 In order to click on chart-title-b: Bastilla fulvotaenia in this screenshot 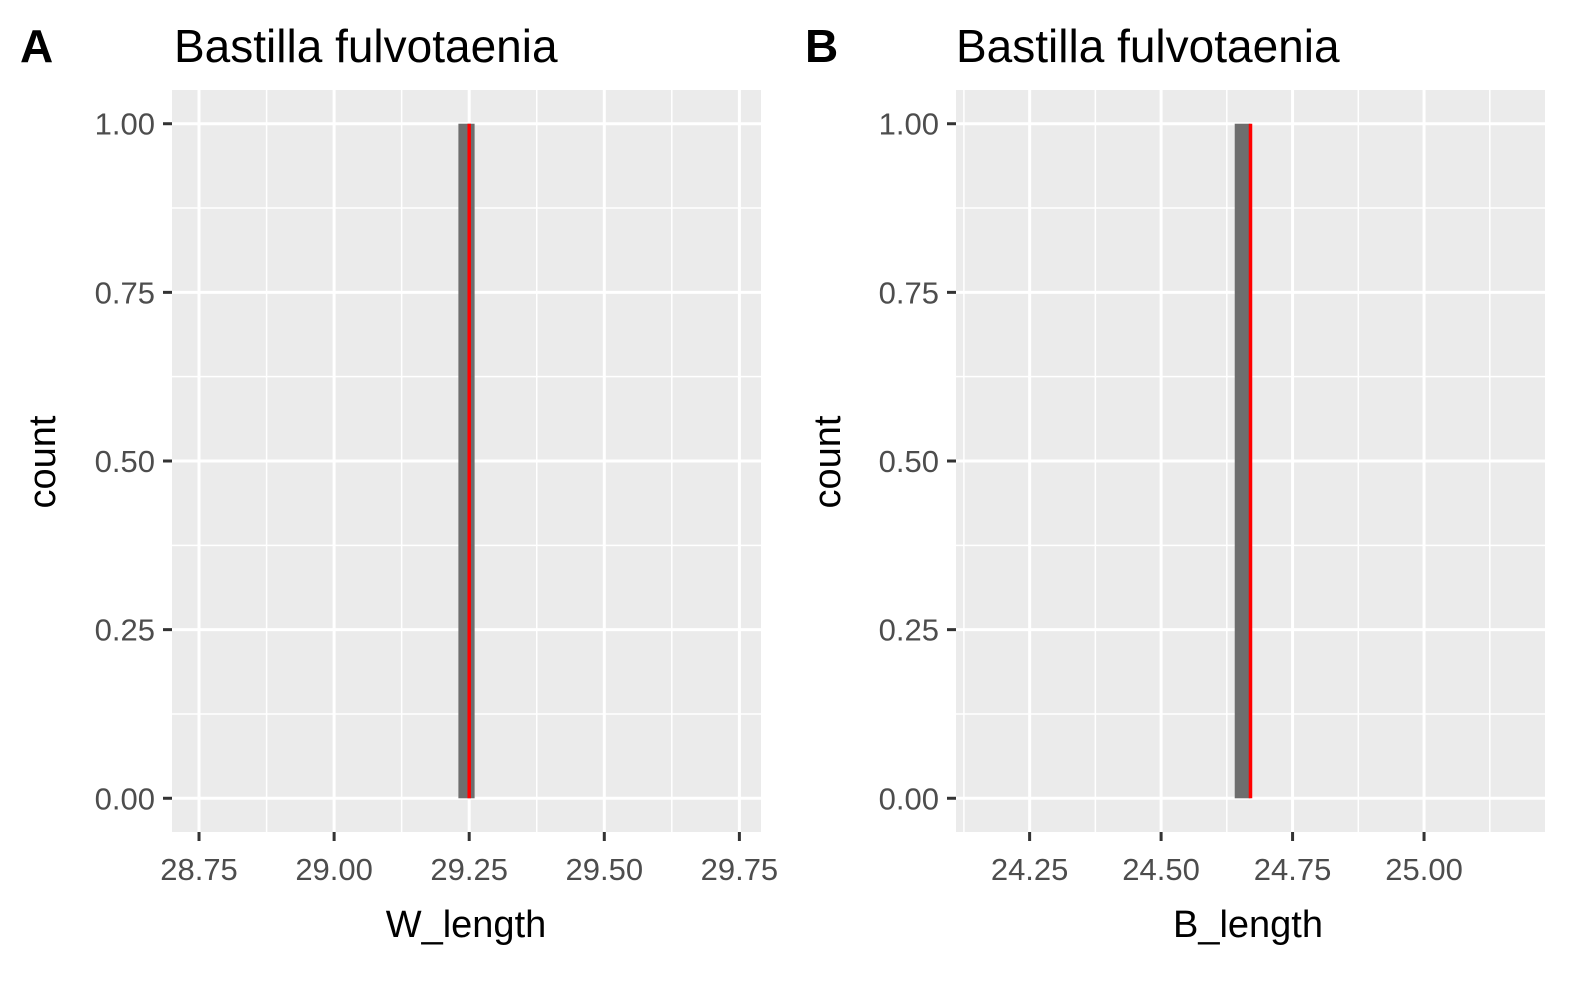, I will do `click(1148, 46)`.